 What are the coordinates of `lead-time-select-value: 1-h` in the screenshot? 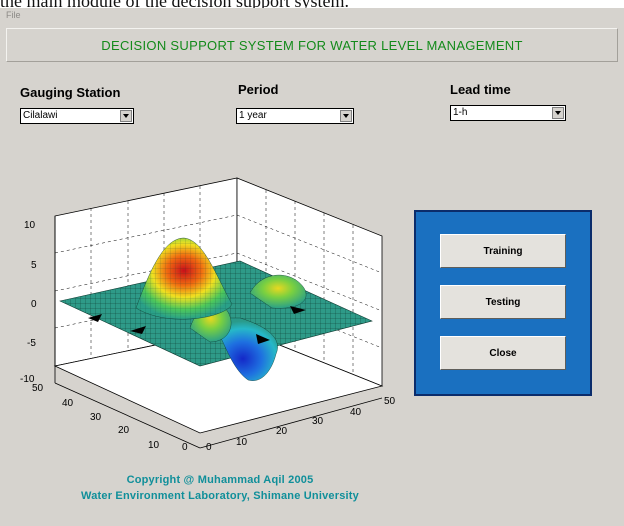 It's located at (460, 112).